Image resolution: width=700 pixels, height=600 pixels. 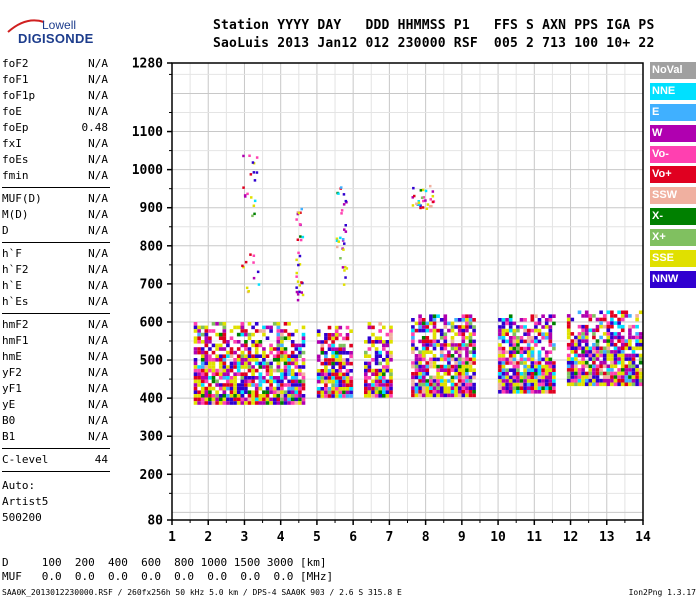 What do you see at coordinates (15, 269) in the screenshot?
I see `param-name: h`F2` at bounding box center [15, 269].